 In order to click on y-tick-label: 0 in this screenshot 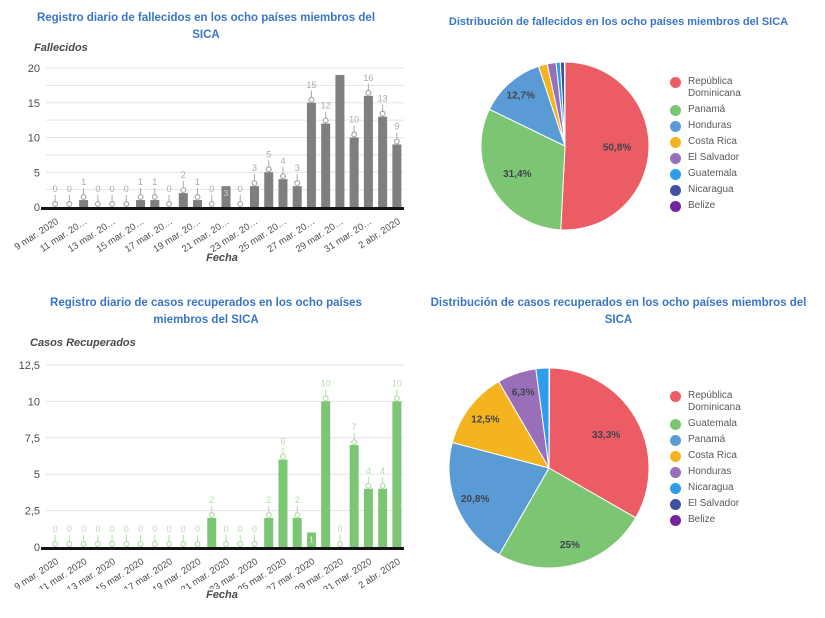, I will do `click(37, 208)`.